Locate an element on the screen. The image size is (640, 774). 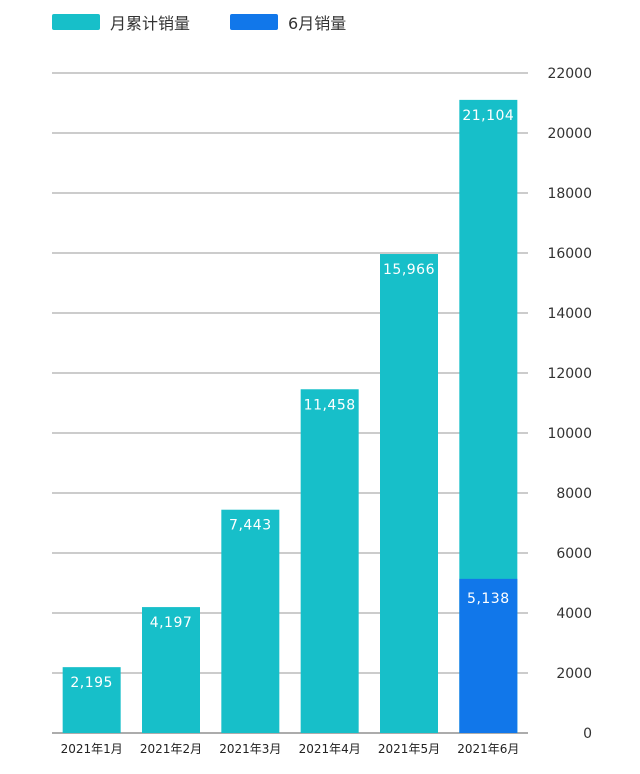
legend-swatch-june is located at coordinates (254, 22).